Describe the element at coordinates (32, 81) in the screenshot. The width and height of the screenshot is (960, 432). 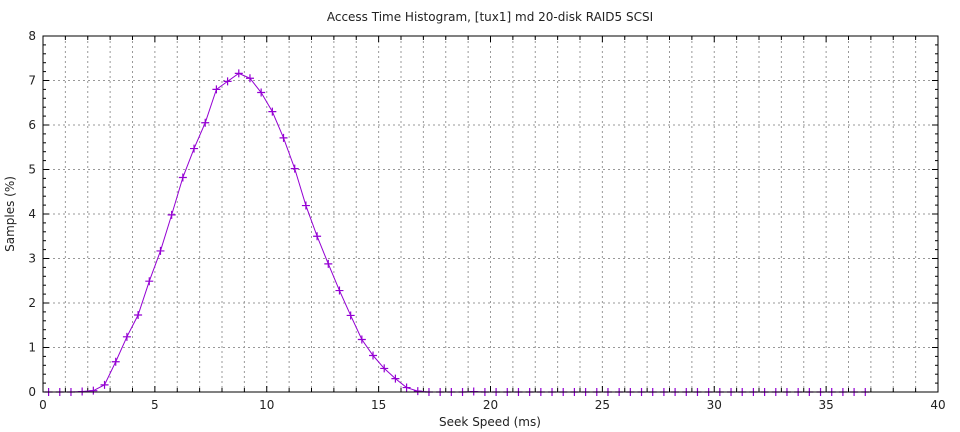
I see `y-tick-label: 7` at that location.